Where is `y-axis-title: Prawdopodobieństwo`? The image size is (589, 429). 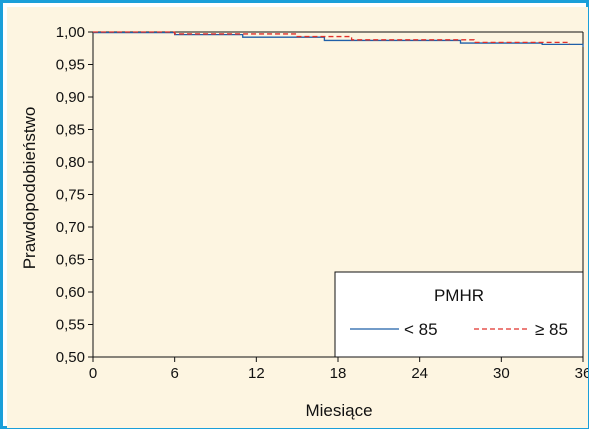
y-axis-title: Prawdopodobieństwo is located at coordinates (29, 188).